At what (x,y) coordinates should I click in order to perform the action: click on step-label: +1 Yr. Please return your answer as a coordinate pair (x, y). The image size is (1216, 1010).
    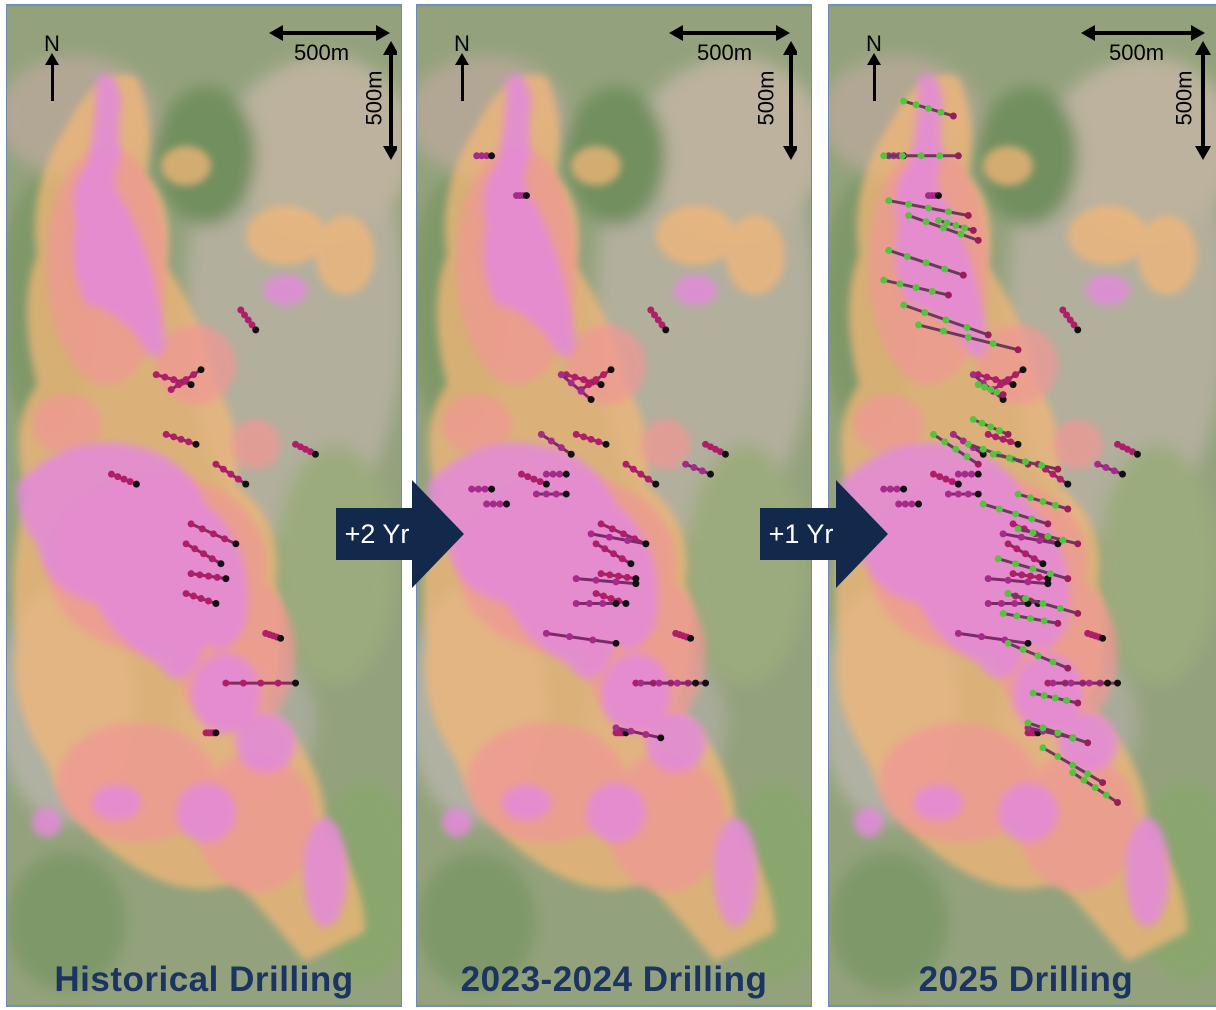
    Looking at the image, I should click on (801, 534).